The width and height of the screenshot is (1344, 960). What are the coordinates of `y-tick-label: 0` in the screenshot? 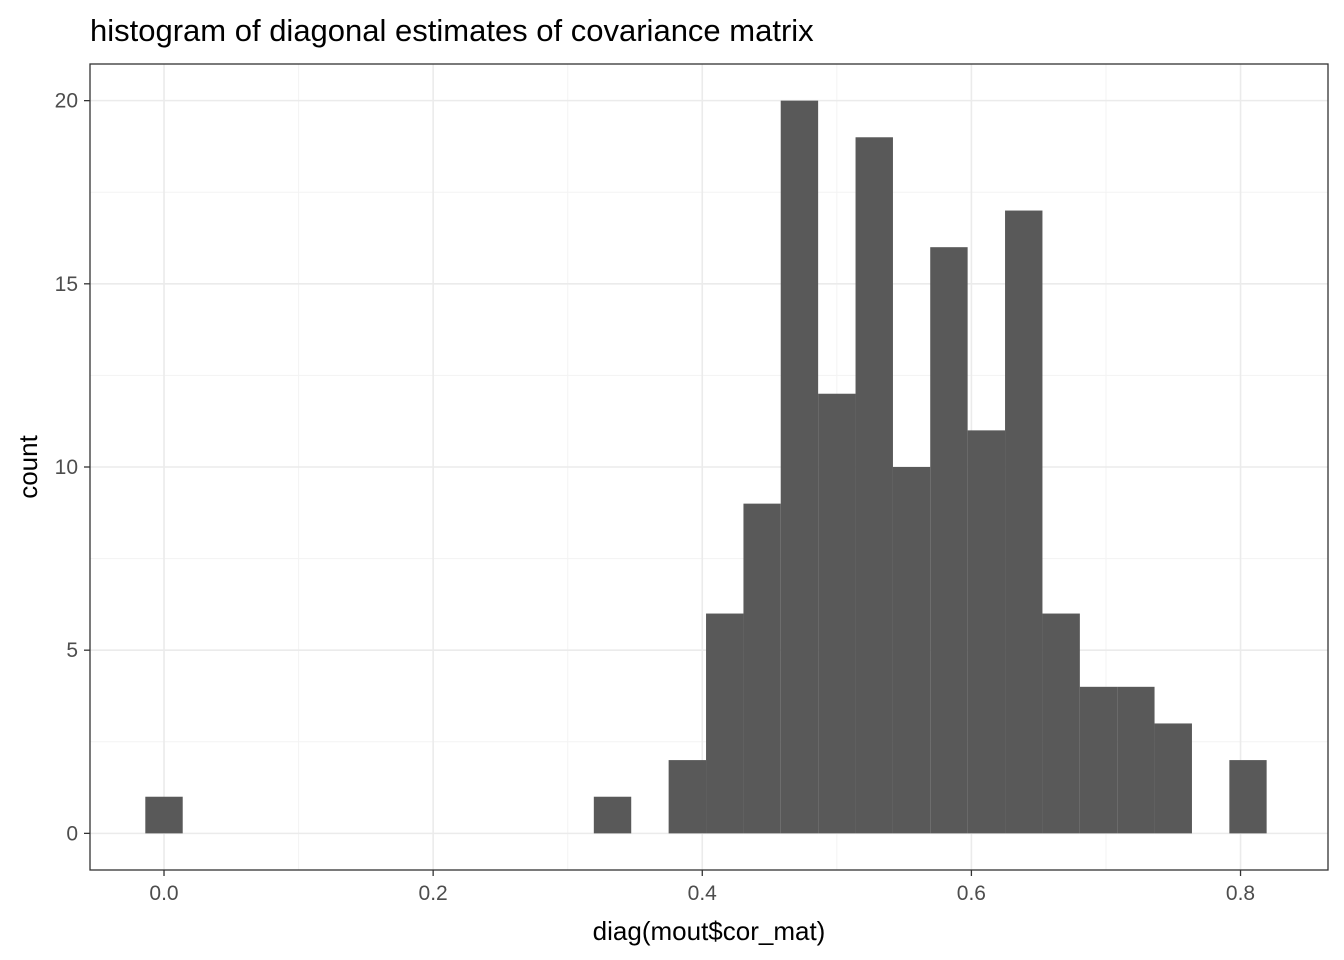 It's located at (72, 833).